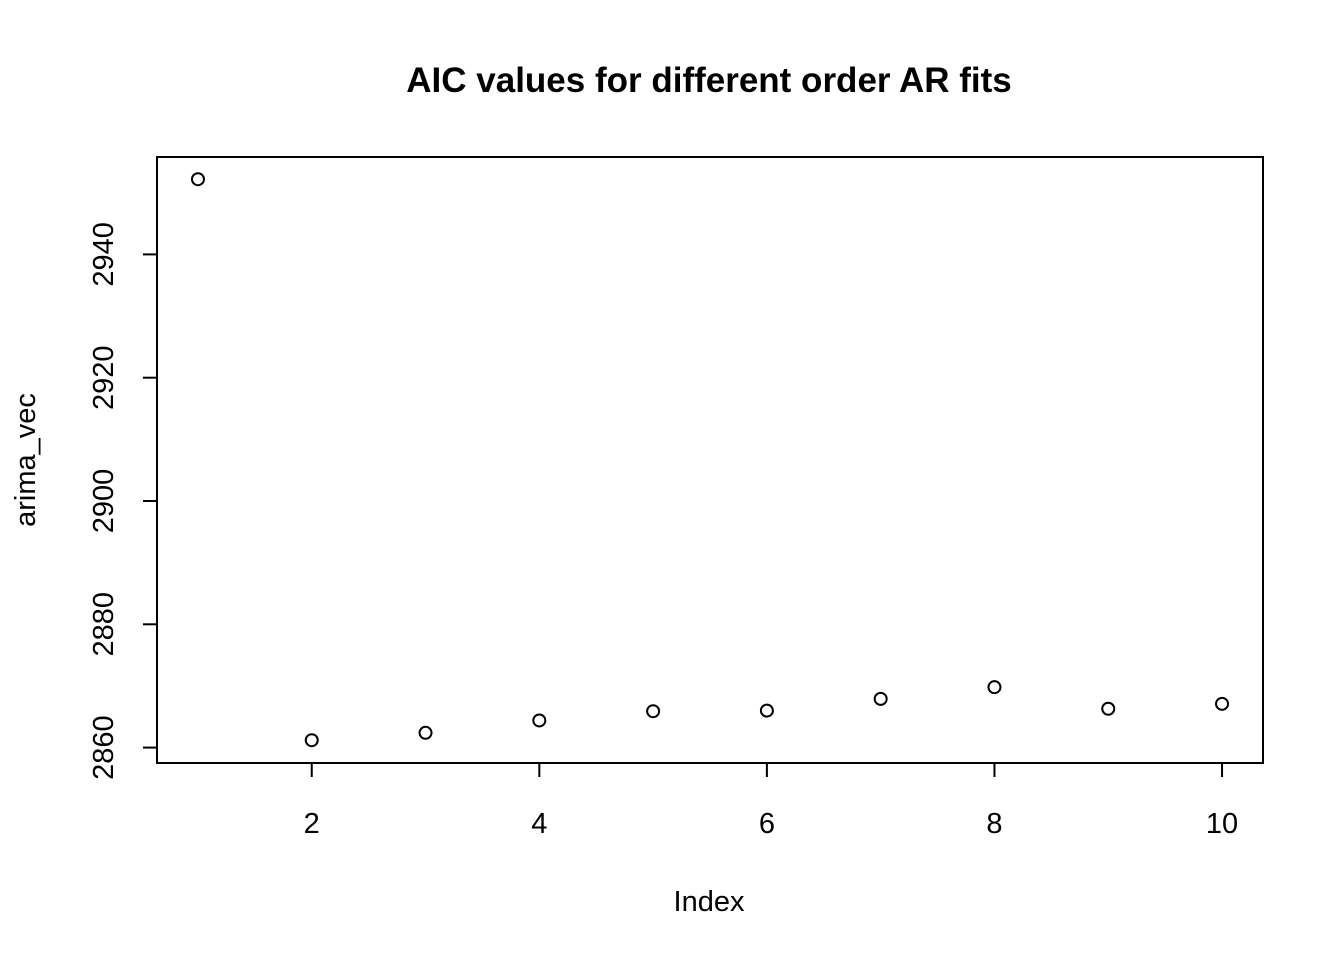 Image resolution: width=1344 pixels, height=960 pixels. Describe the element at coordinates (312, 824) in the screenshot. I see `x-tick-label: 2` at that location.